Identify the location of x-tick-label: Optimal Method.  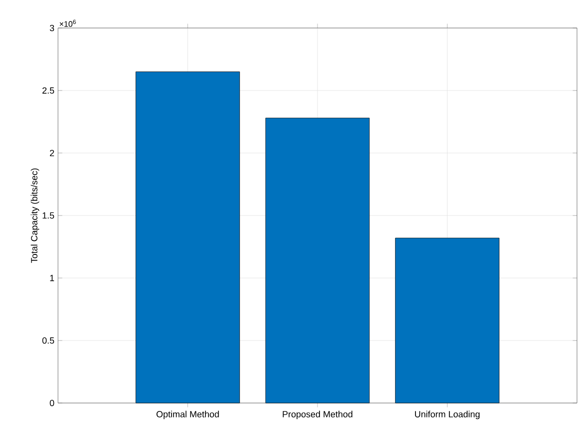
(187, 415).